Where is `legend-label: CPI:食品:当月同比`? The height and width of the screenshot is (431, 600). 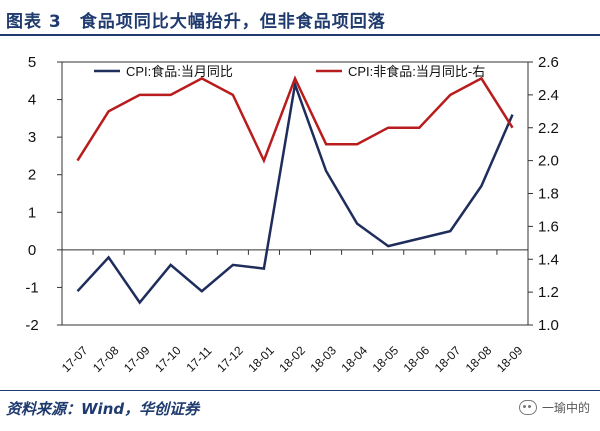
legend-label: CPI:食品:当月同比 is located at coordinates (179, 71).